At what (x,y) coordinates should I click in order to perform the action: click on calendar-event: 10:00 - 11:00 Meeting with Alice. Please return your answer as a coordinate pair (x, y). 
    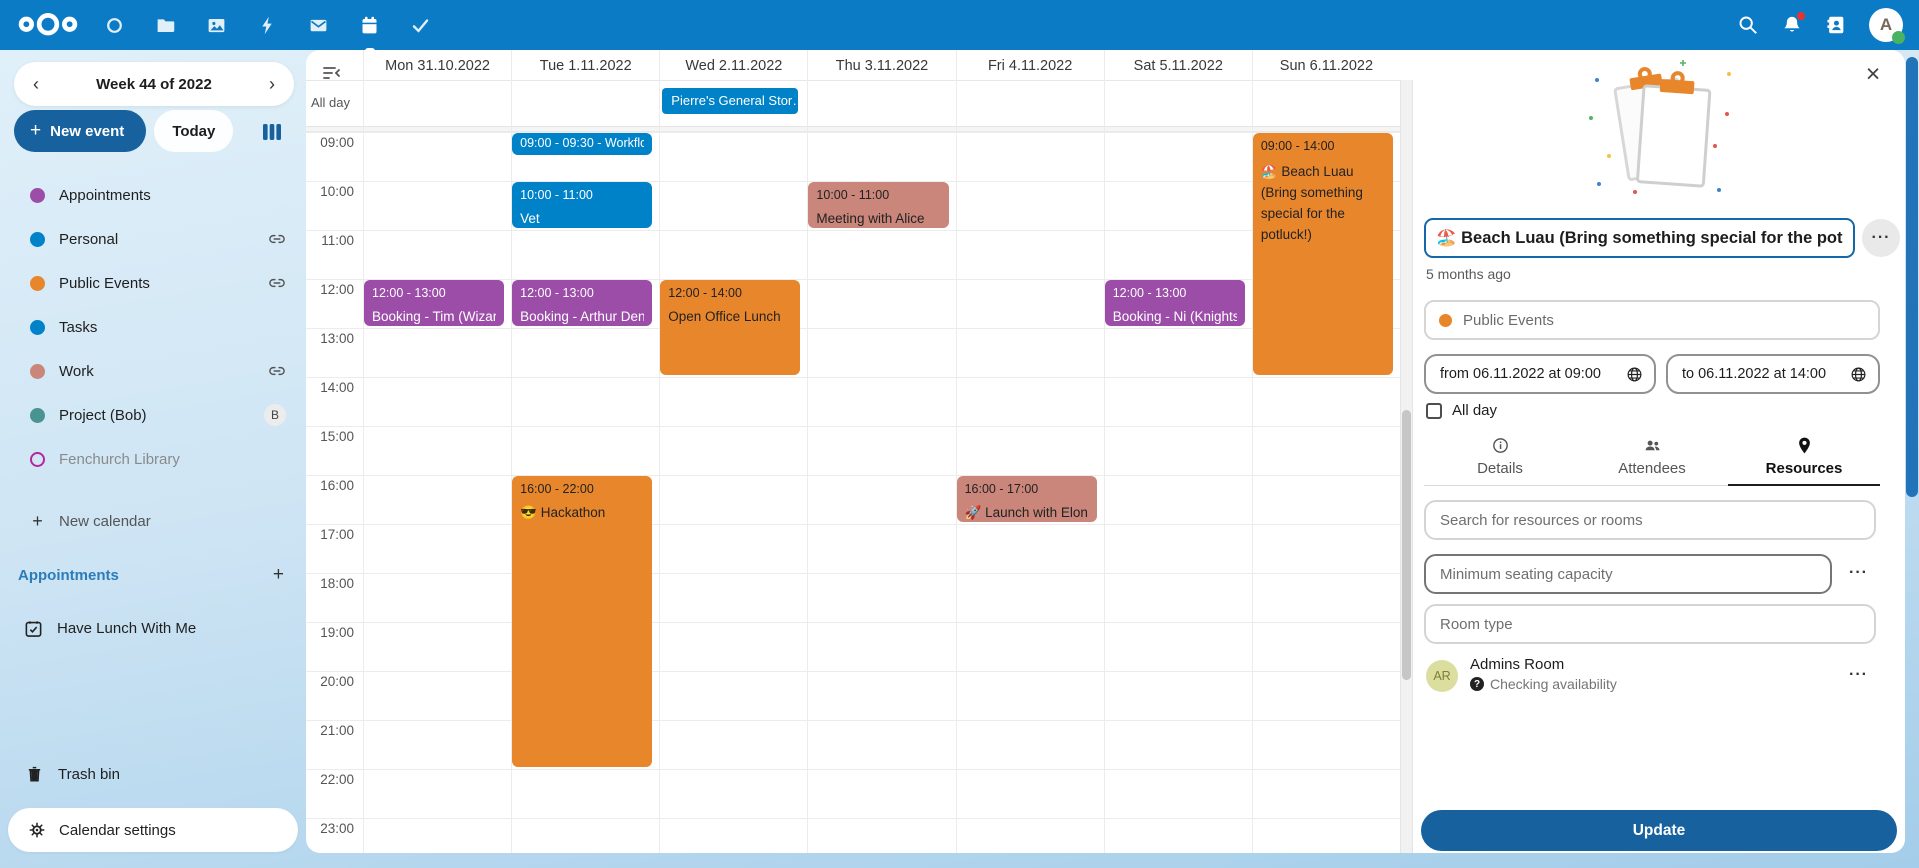
    Looking at the image, I should click on (878, 205).